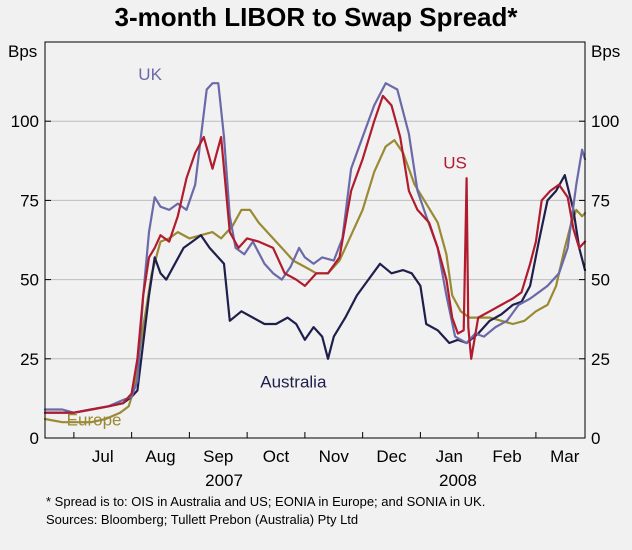  Describe the element at coordinates (34, 438) in the screenshot. I see `y-tick-label-left: 0` at that location.